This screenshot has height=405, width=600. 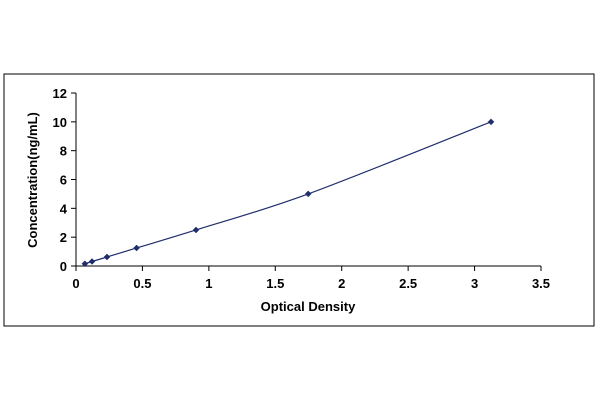 What do you see at coordinates (32, 180) in the screenshot?
I see `y-axis-title: Concentration(ng/mL)` at bounding box center [32, 180].